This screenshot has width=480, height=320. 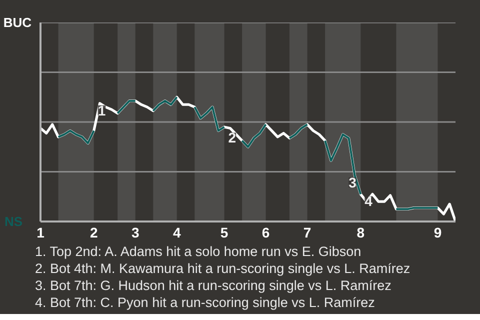 What do you see at coordinates (213, 285) in the screenshot?
I see `text: 3. Bot 7th: G. Hudson hit a run-scoring single vs L. Ramírez` at bounding box center [213, 285].